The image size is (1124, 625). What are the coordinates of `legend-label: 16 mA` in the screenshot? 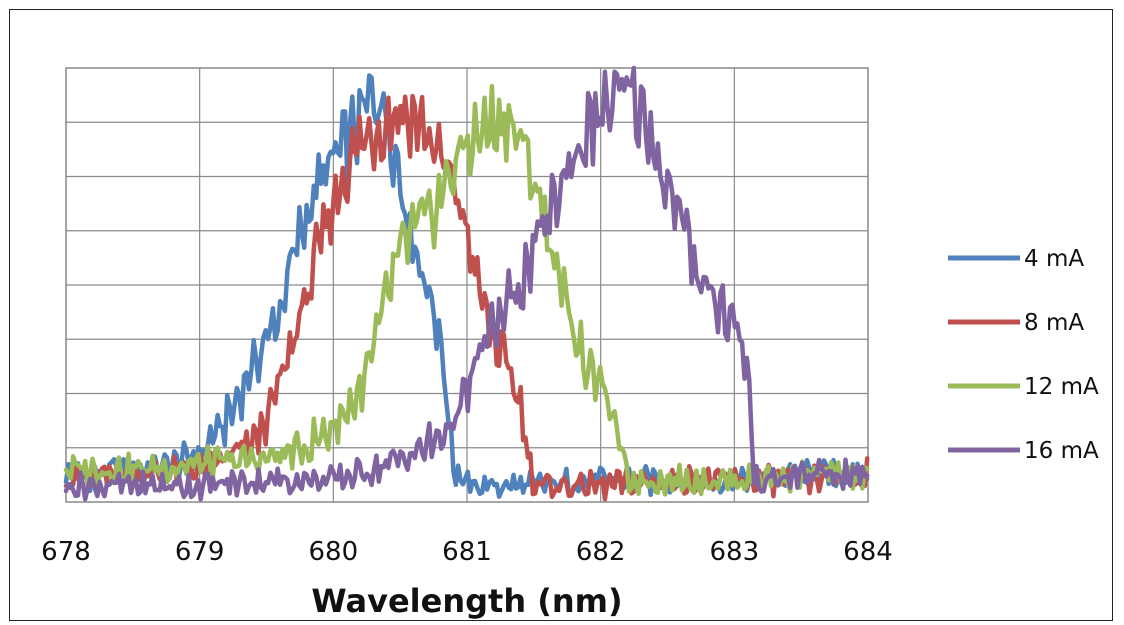 It's located at (1061, 451).